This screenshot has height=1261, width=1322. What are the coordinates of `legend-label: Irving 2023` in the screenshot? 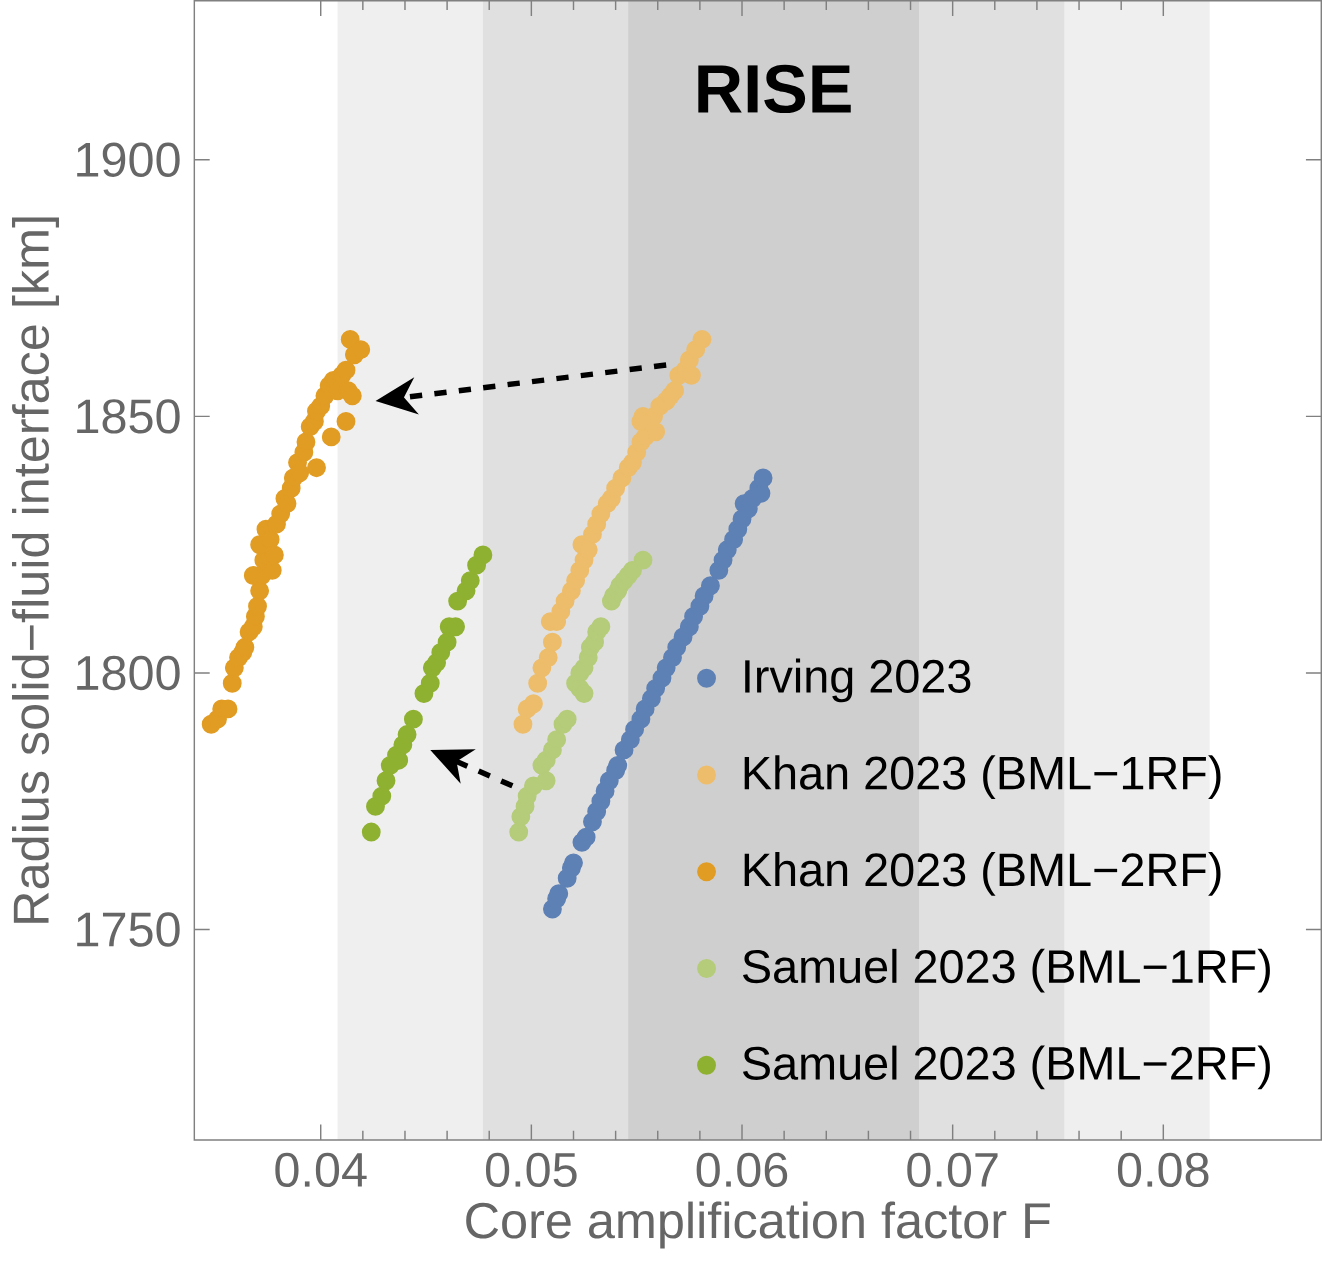 It's located at (858, 680).